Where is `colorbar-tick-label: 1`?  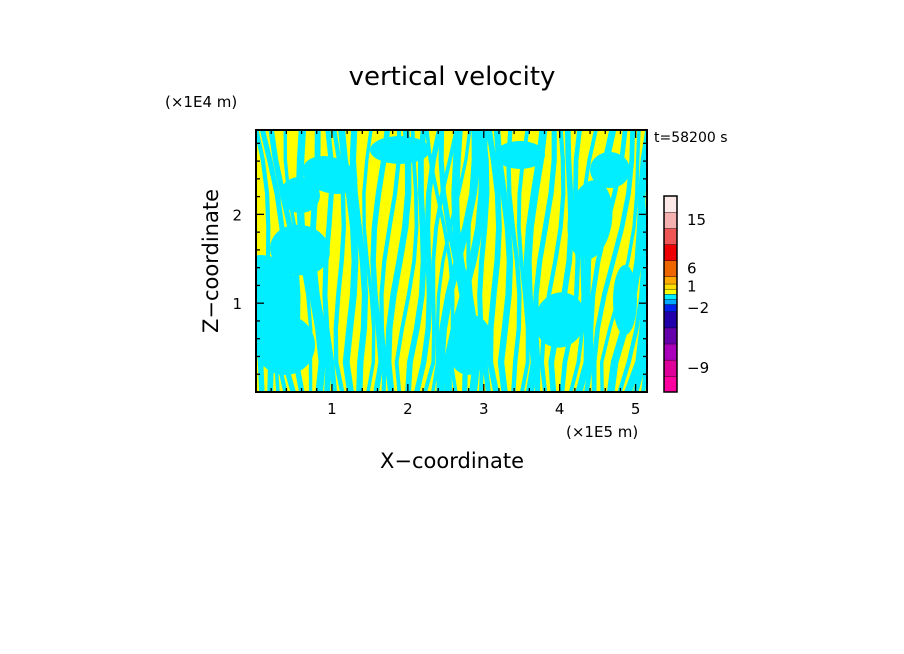
colorbar-tick-label: 1 is located at coordinates (692, 286).